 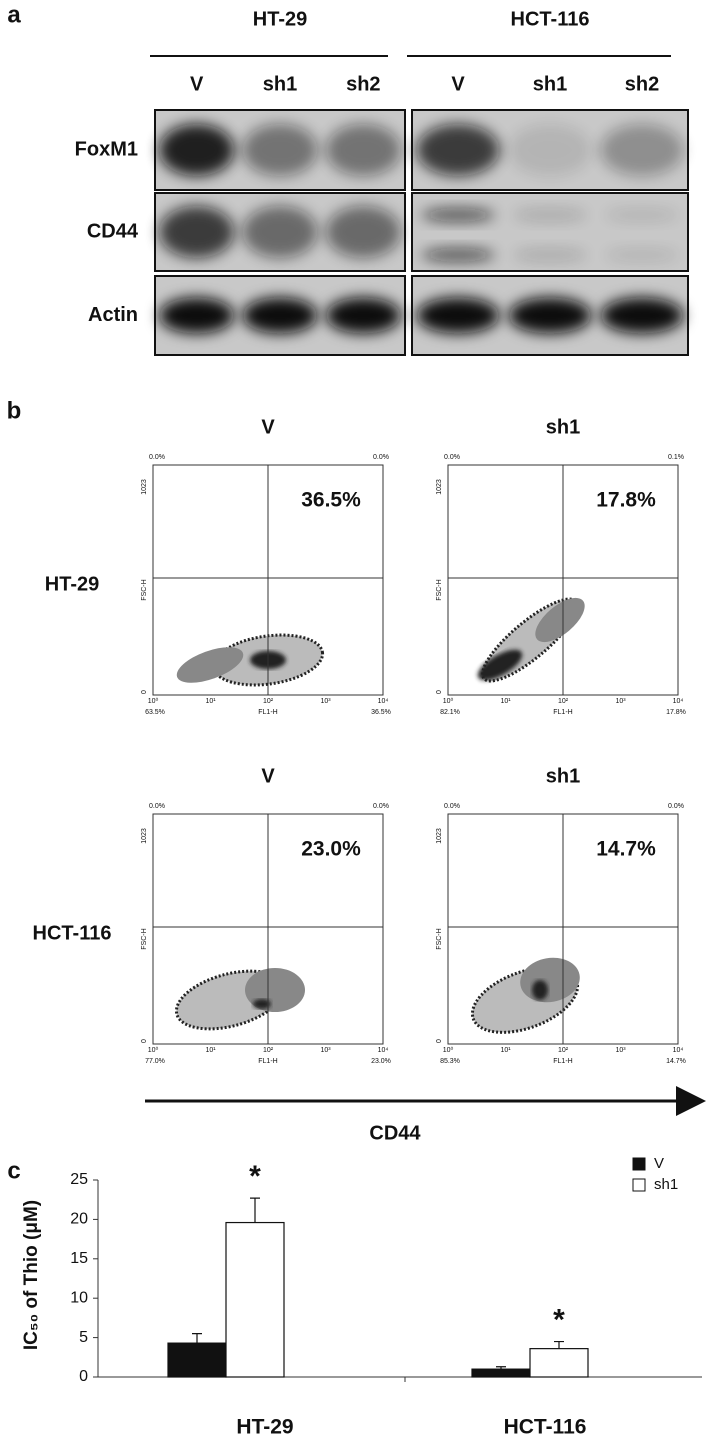 What do you see at coordinates (450, 712) in the screenshot?
I see `corner-label: 82.1%` at bounding box center [450, 712].